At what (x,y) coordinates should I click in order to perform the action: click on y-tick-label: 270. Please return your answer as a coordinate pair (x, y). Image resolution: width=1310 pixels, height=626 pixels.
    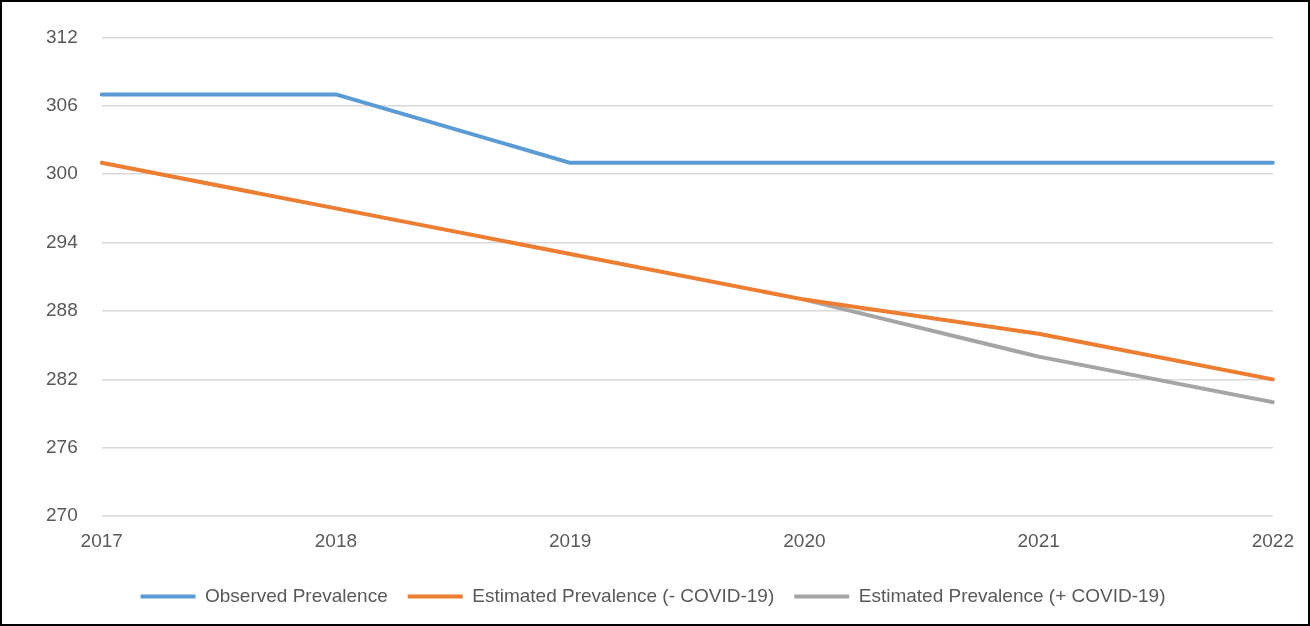
    Looking at the image, I should click on (62, 515).